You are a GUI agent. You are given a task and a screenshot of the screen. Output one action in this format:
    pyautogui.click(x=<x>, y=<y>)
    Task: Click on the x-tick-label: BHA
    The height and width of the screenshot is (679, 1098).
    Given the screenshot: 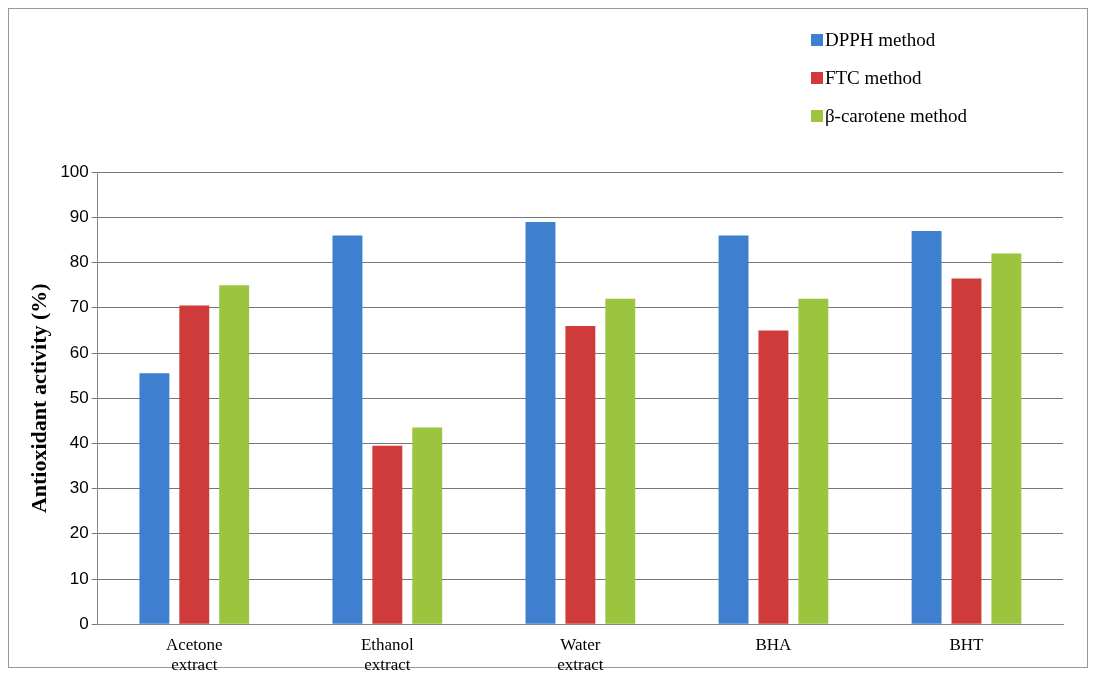 What is the action you would take?
    pyautogui.click(x=774, y=644)
    